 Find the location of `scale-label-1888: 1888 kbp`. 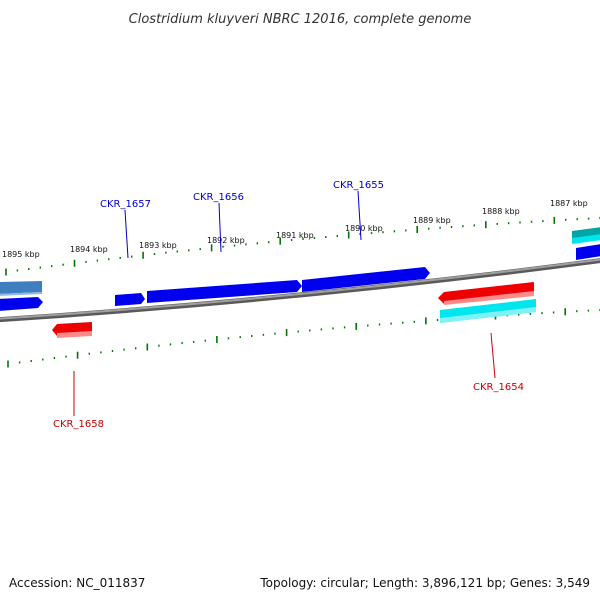

scale-label-1888: 1888 kbp is located at coordinates (501, 211).